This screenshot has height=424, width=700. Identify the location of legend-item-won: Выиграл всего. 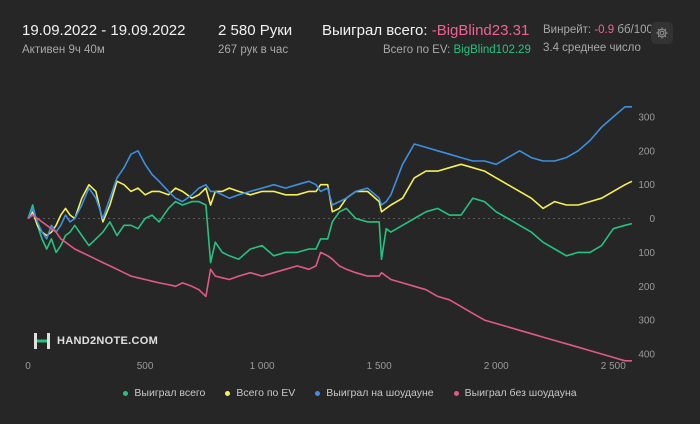
(164, 393).